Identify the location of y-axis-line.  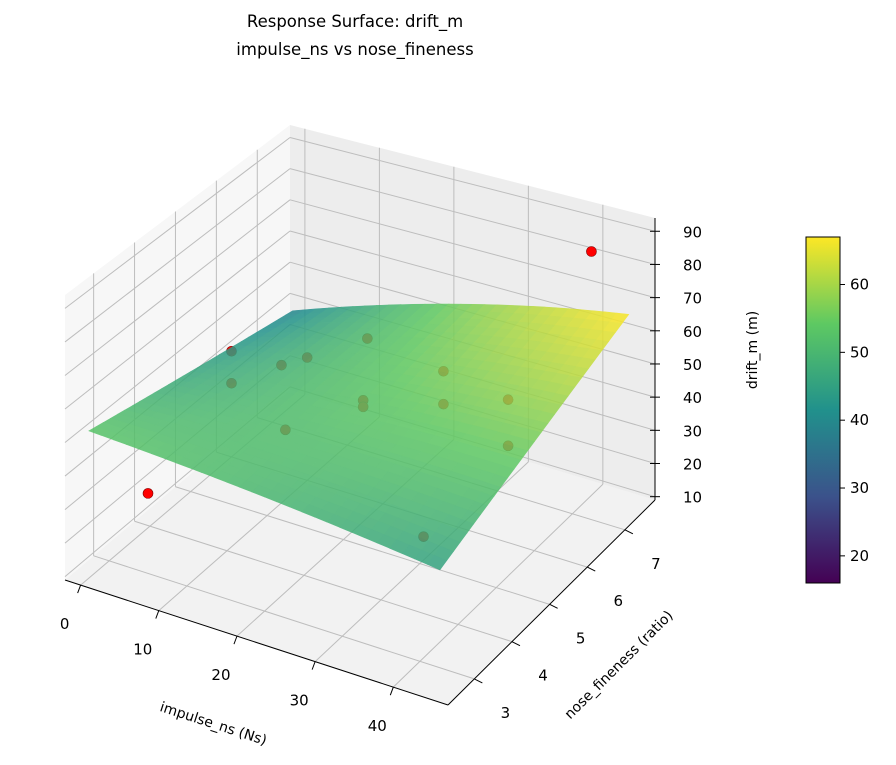
(551, 602).